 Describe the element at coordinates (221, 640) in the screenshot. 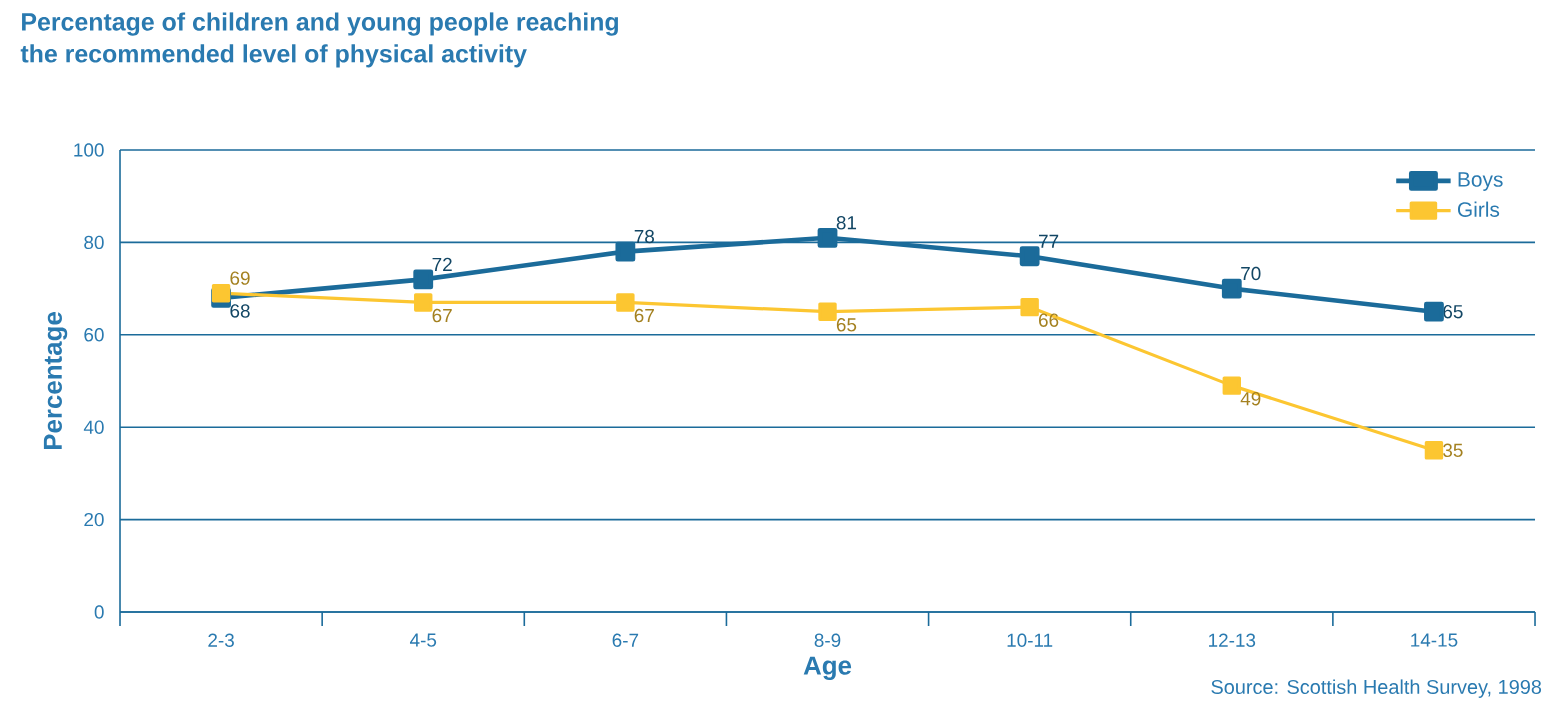

I see `x-tick-label: 2-3` at that location.